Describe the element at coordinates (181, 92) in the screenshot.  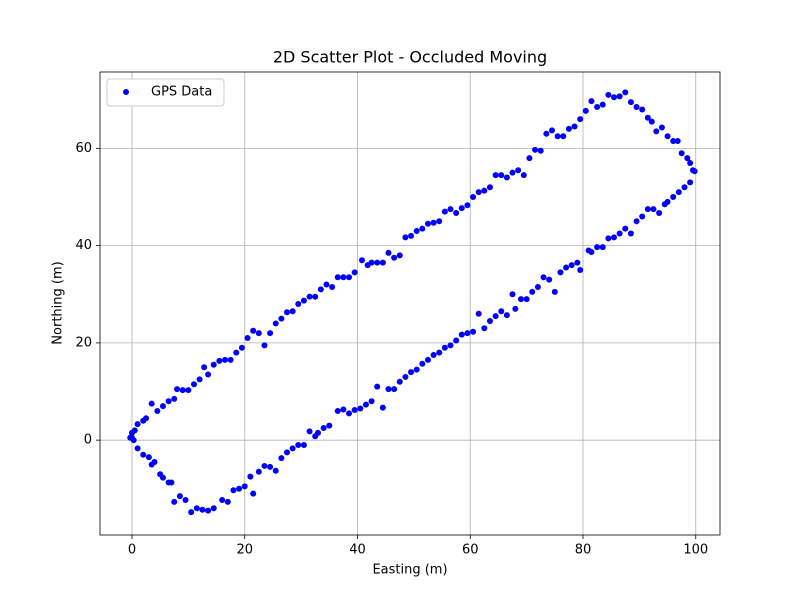
I see `legend-label: GPS Data` at that location.